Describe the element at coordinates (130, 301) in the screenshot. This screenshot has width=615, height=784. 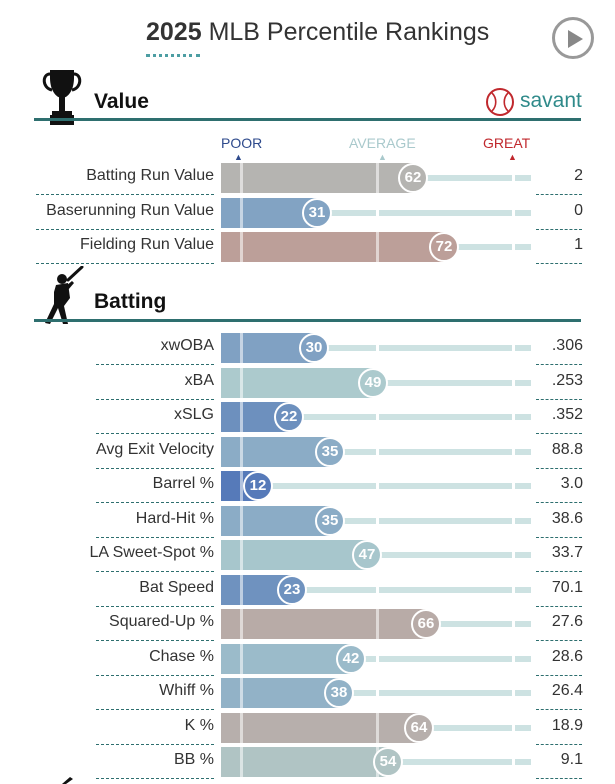
I see `section-title-batting: Batting` at that location.